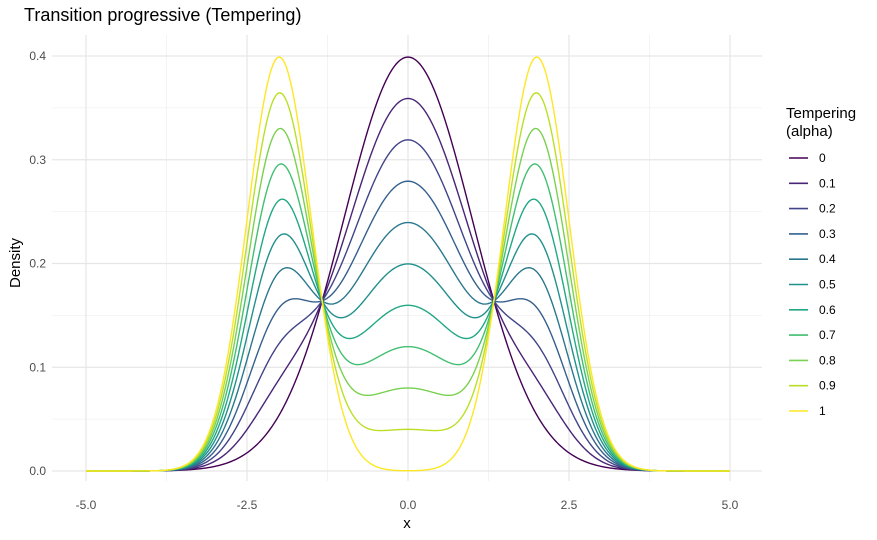 The image size is (877, 540). I want to click on y-tick-label: 0.2, so click(37, 264).